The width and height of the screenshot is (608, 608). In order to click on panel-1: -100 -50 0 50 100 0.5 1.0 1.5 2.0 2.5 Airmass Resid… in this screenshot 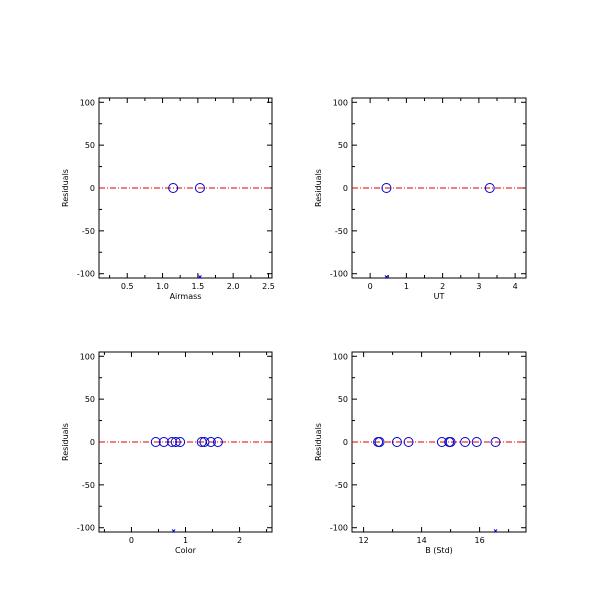, I will do `click(168, 199)`.